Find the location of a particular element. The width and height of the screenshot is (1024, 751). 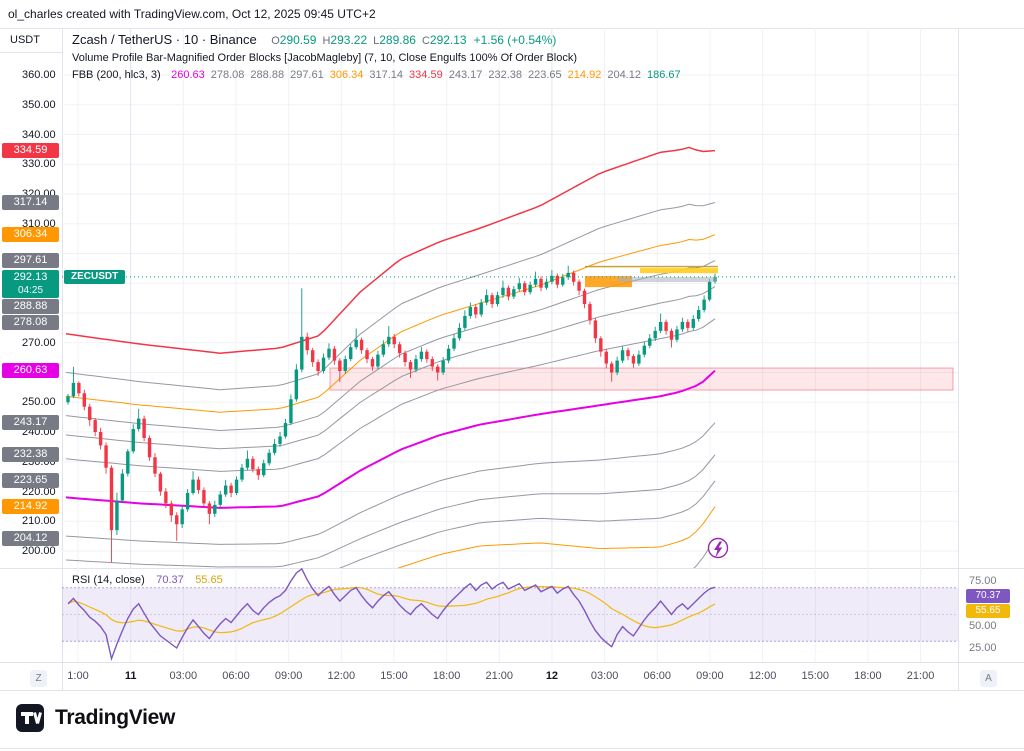

tradingview-logo-icon is located at coordinates (31, 718).